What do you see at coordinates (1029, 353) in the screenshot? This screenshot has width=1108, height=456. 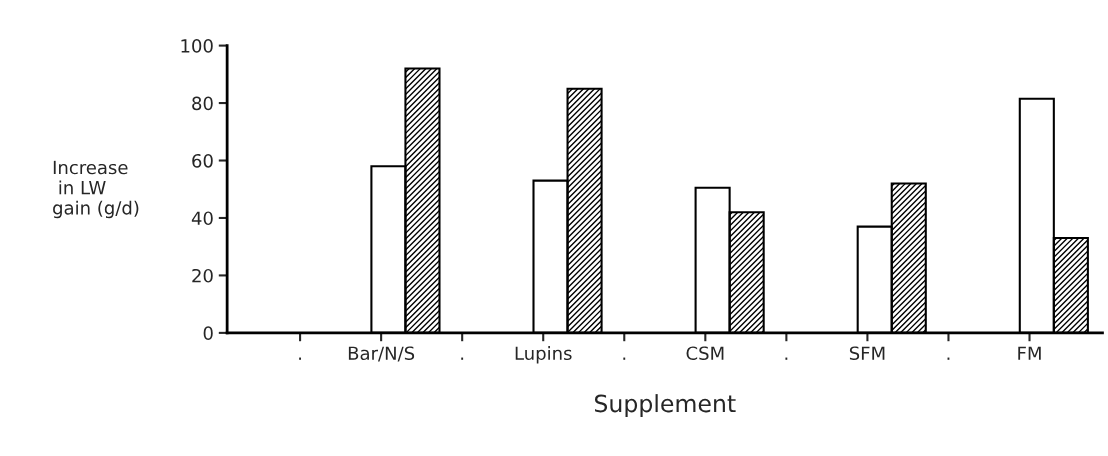 I see `x-tick-label: FM` at bounding box center [1029, 353].